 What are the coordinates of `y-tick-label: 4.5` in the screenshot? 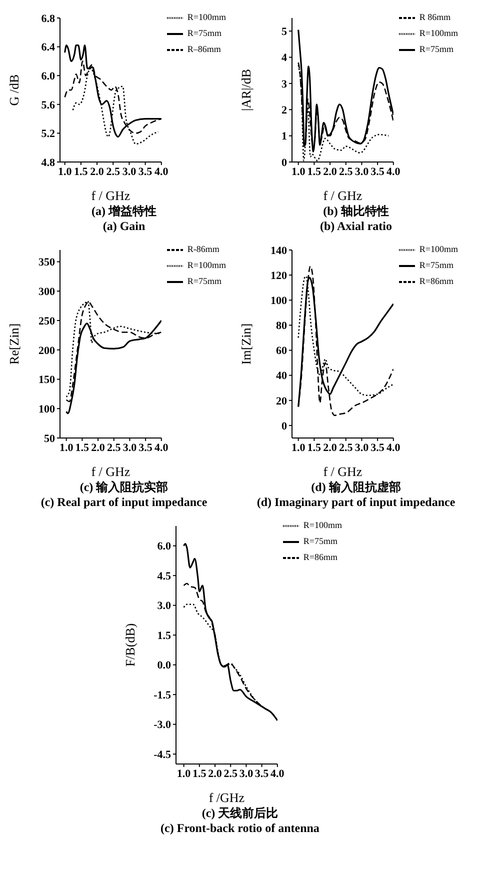 It's located at (164, 576).